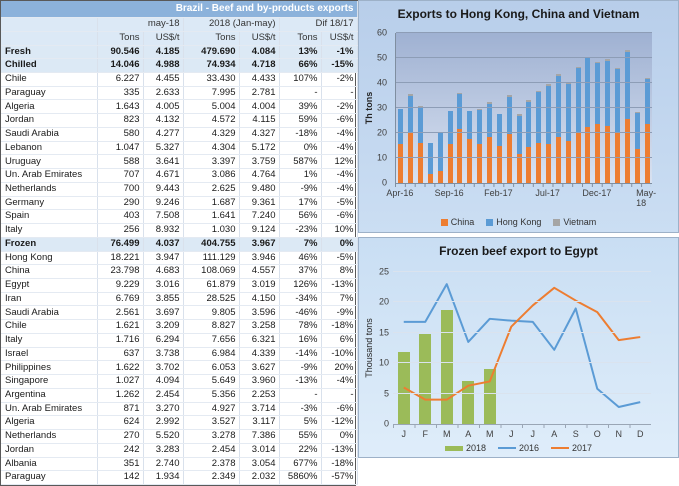 The height and width of the screenshot is (486, 679). Describe the element at coordinates (339, 230) in the screenshot. I see `cell: 10%` at that location.